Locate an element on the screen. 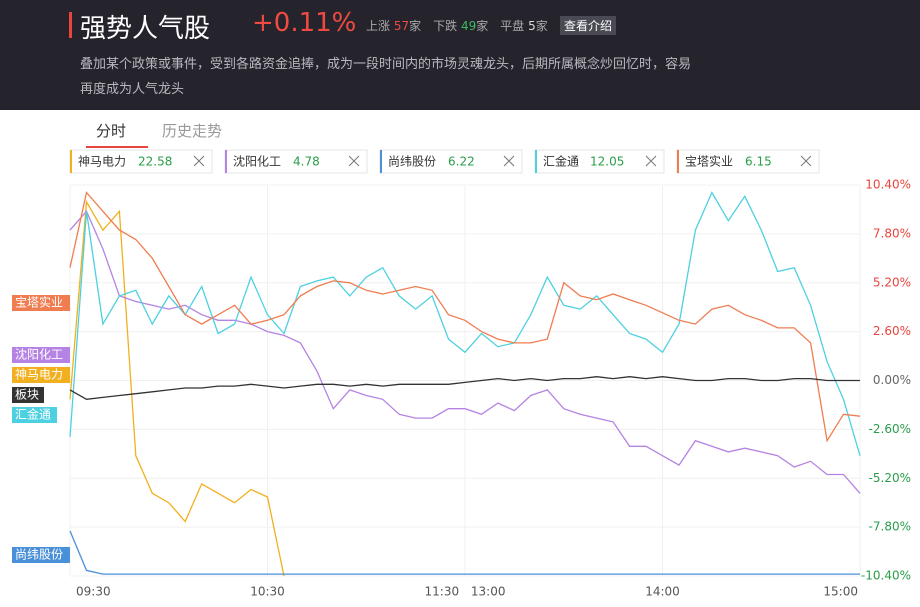  stat-label: 下跌 is located at coordinates (445, 26).